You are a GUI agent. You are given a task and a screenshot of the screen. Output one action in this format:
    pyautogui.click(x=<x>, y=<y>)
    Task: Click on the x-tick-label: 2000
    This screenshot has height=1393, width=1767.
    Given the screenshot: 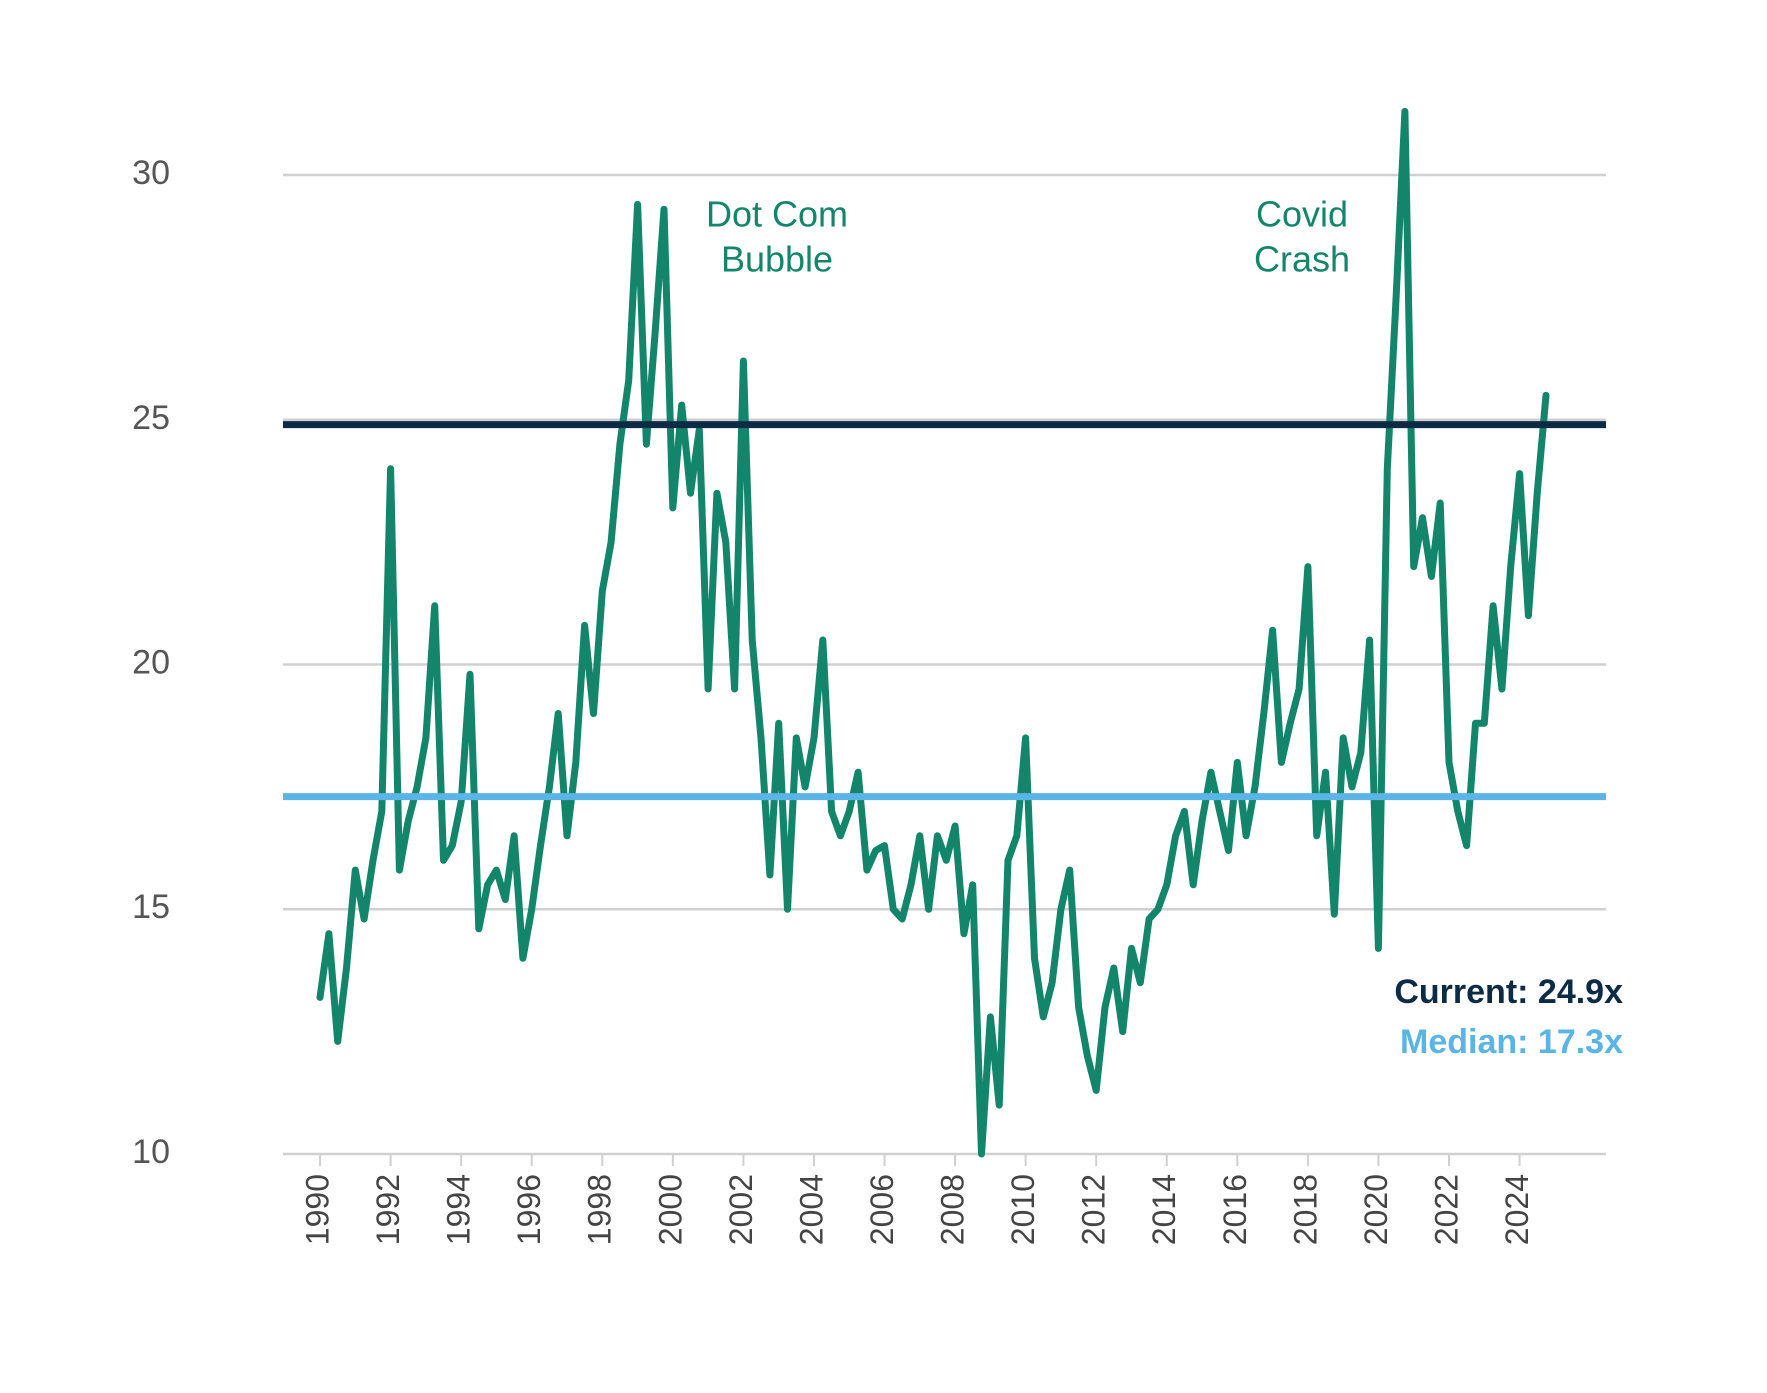 What is the action you would take?
    pyautogui.click(x=670, y=1209)
    